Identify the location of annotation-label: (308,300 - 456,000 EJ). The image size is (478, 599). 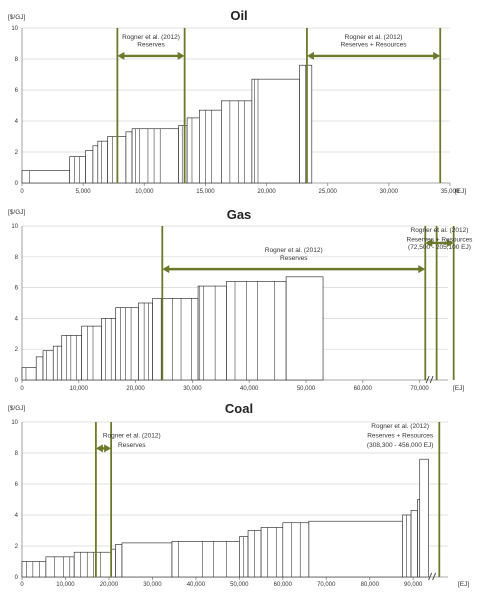
(400, 445).